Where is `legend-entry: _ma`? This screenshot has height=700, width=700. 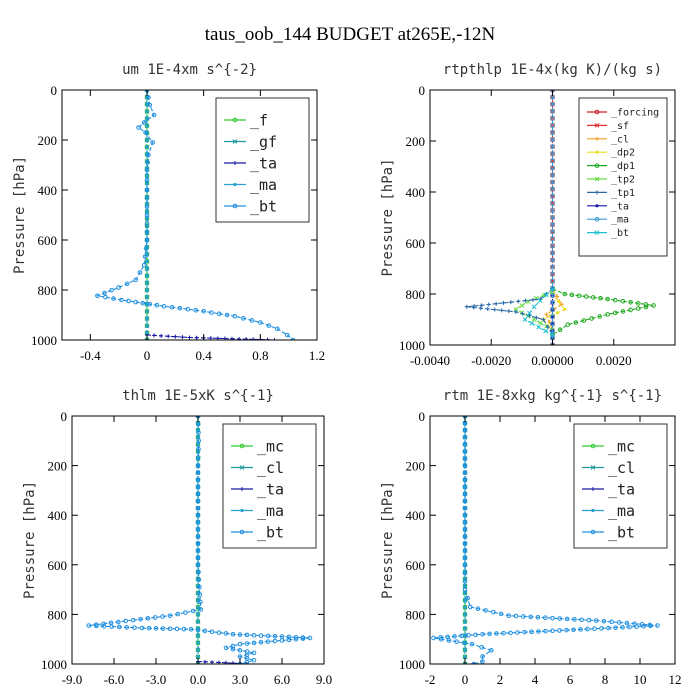
legend-entry: _ma is located at coordinates (263, 185).